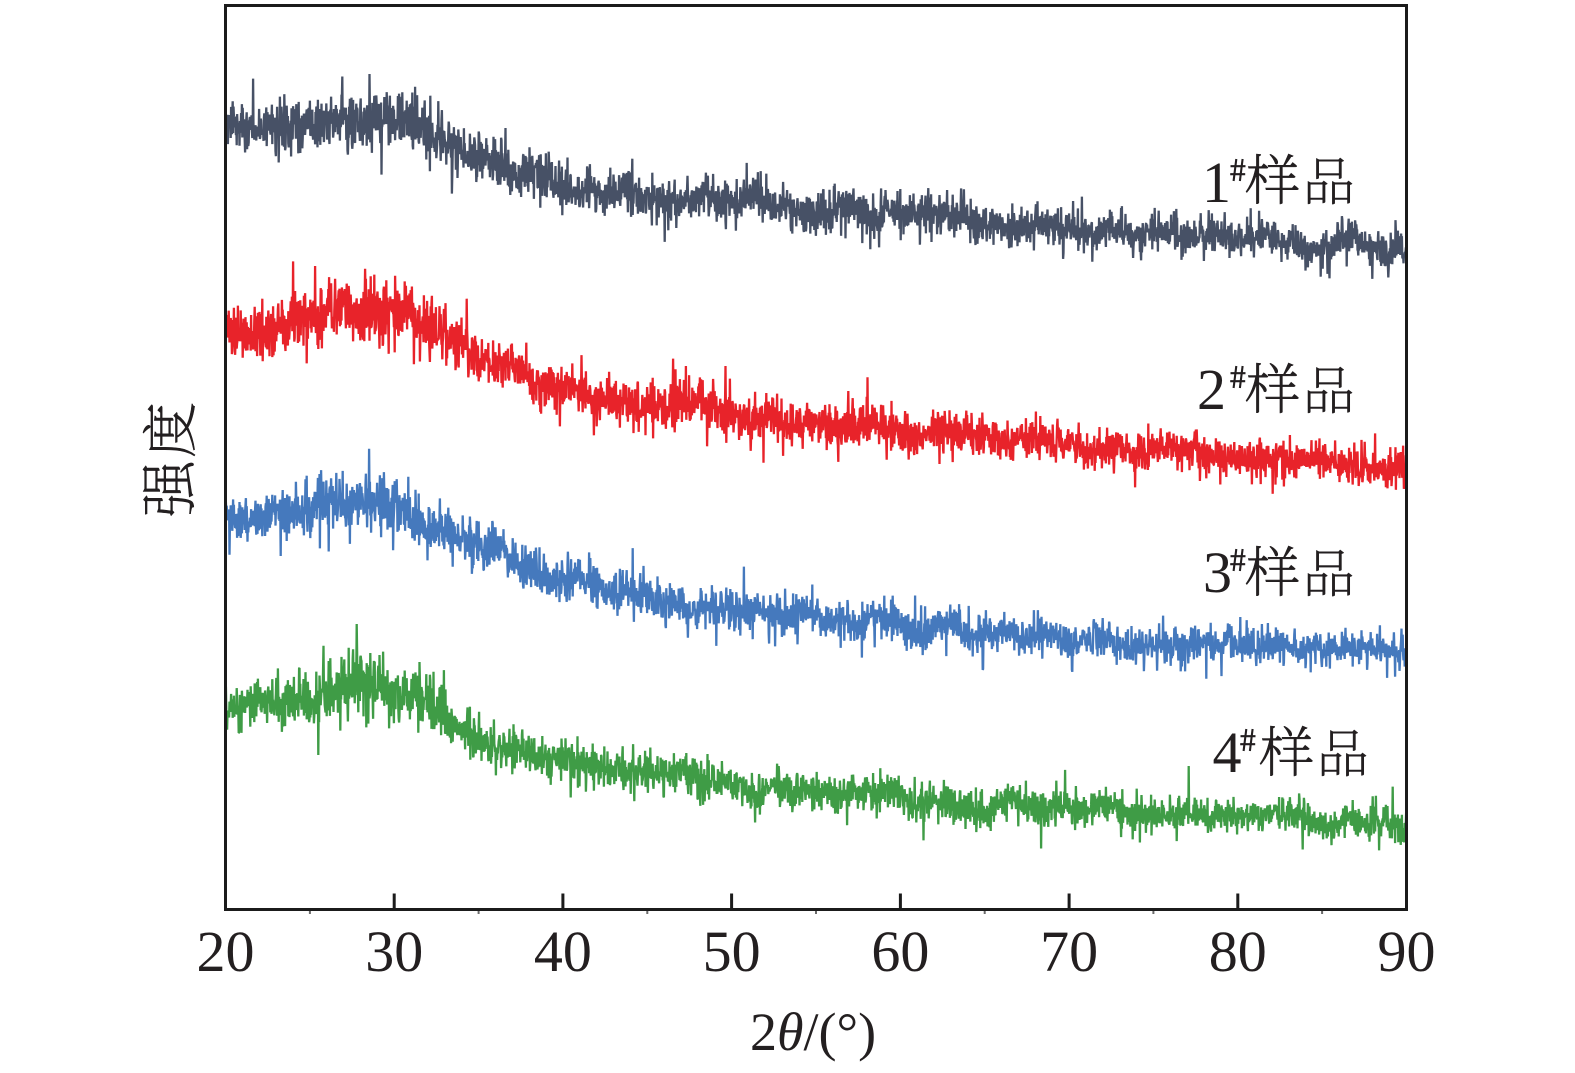  I want to click on svg-text: 50, so click(732, 951).